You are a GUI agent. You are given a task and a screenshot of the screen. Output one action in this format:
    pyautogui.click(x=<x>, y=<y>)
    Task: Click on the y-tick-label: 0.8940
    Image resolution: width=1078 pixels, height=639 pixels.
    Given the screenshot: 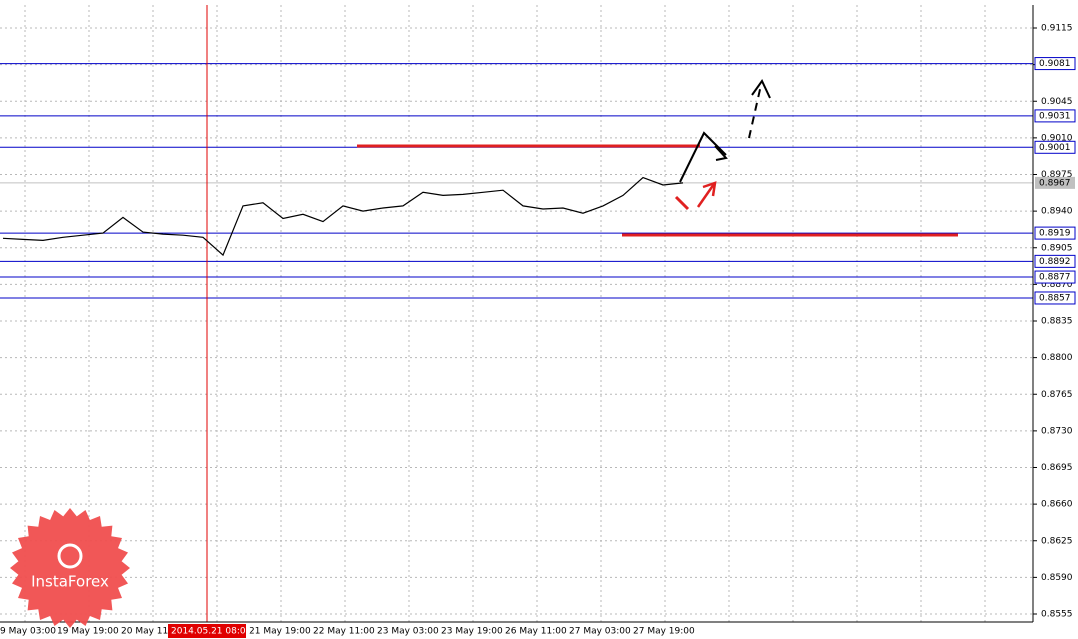 What is the action you would take?
    pyautogui.click(x=1057, y=212)
    